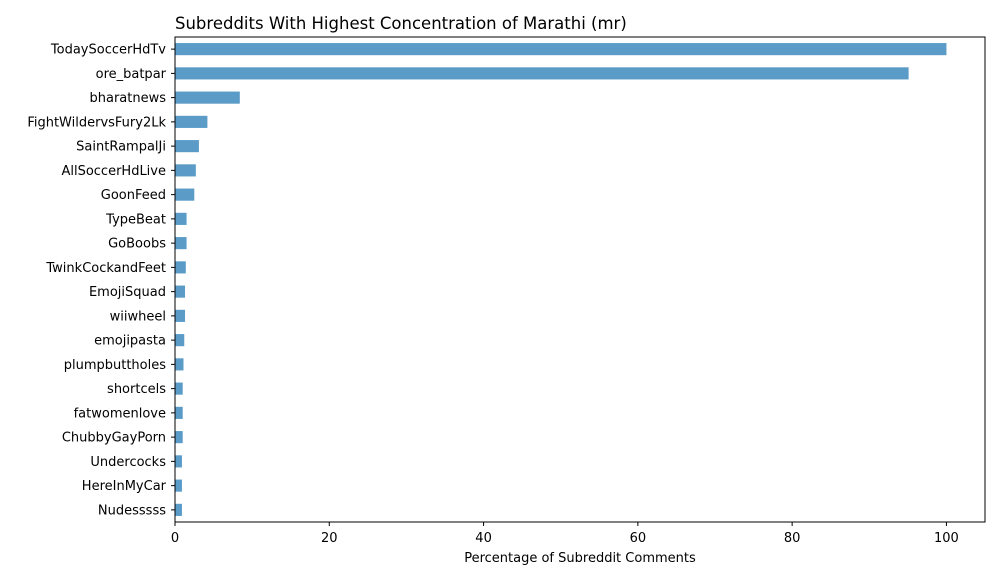 Image resolution: width=1000 pixels, height=580 pixels. I want to click on y-tick-label: TodaySoccerHdTv, so click(108, 50).